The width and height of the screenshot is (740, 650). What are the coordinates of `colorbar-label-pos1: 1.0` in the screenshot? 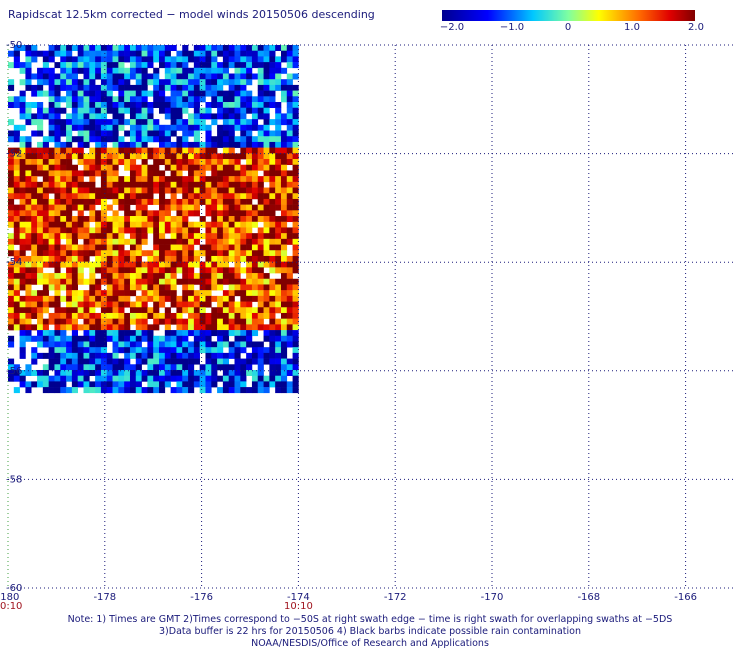 It's located at (632, 27).